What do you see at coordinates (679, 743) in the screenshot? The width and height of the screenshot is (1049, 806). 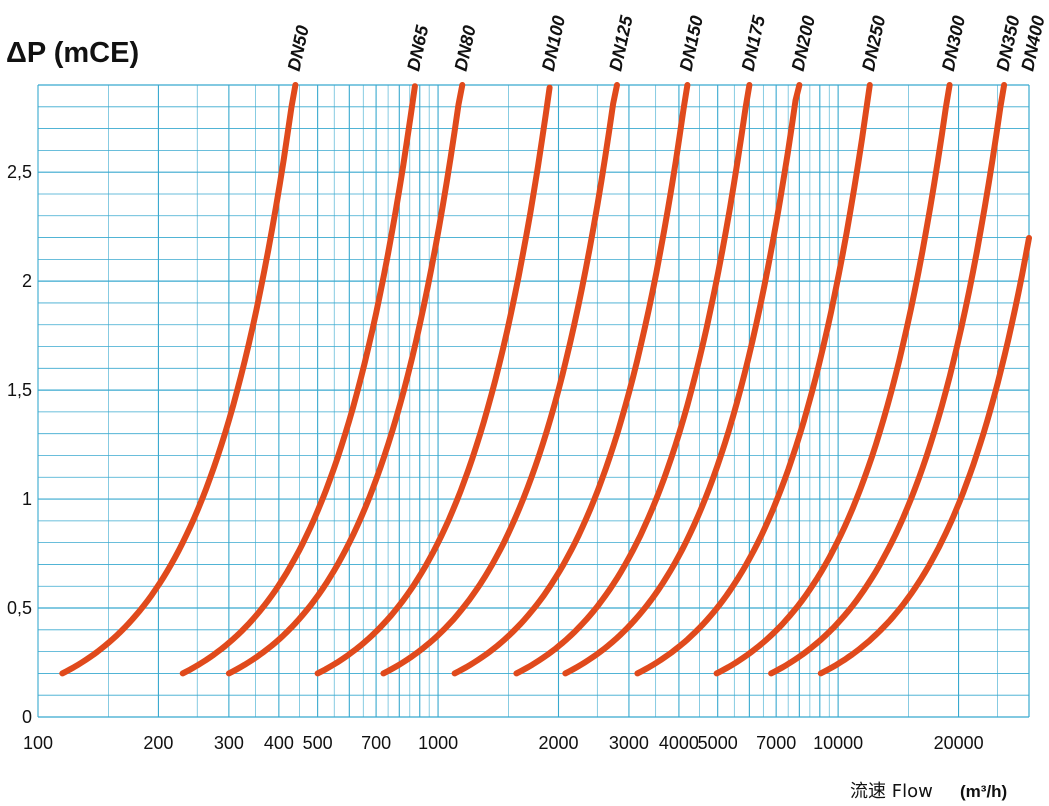 I see `x-tick-label: 4000` at bounding box center [679, 743].